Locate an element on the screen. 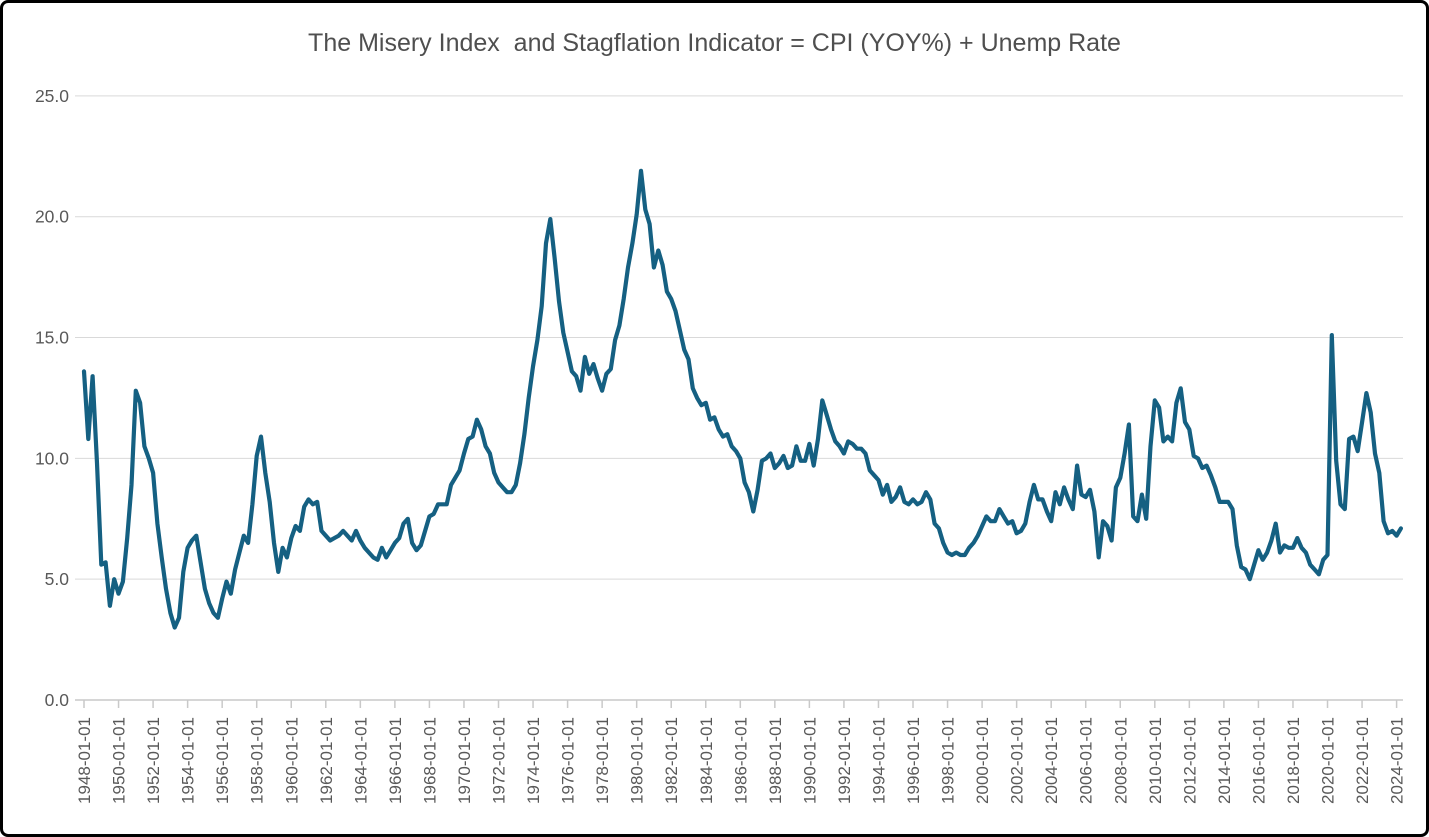 The height and width of the screenshot is (837, 1429). x-axis-label: 1956-01-01 is located at coordinates (222, 760).